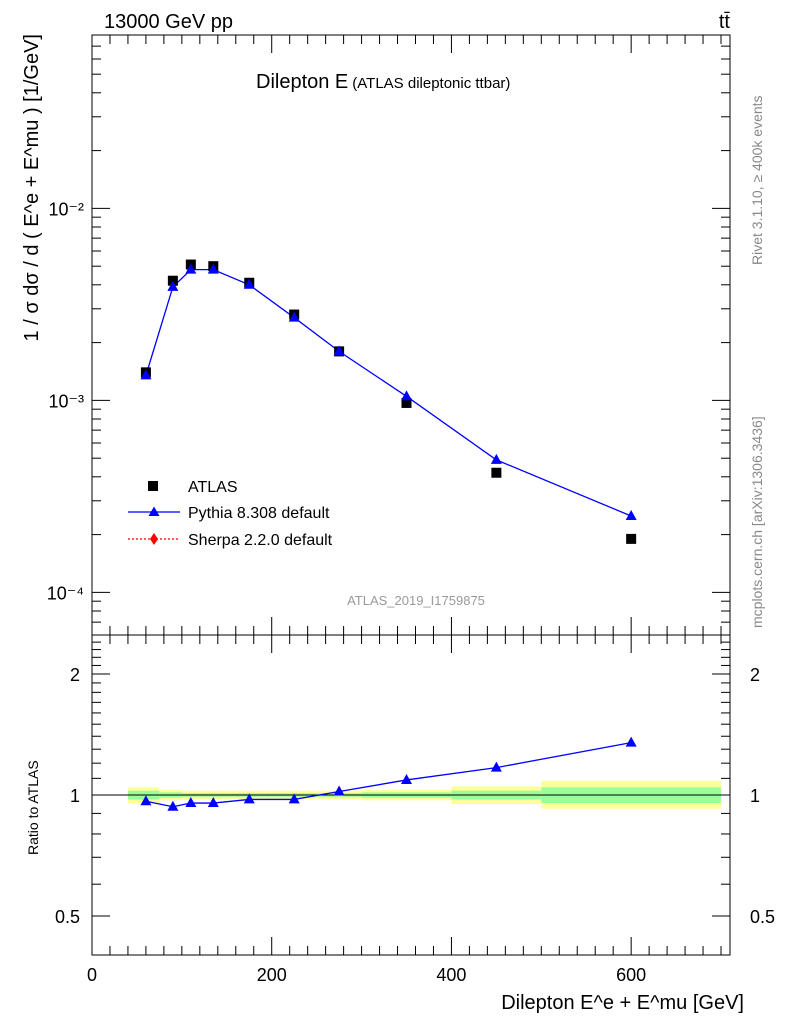 This screenshot has height=1024, width=786. What do you see at coordinates (762, 917) in the screenshot?
I see `ratio-ytick-label-right-0: 0.5` at bounding box center [762, 917].